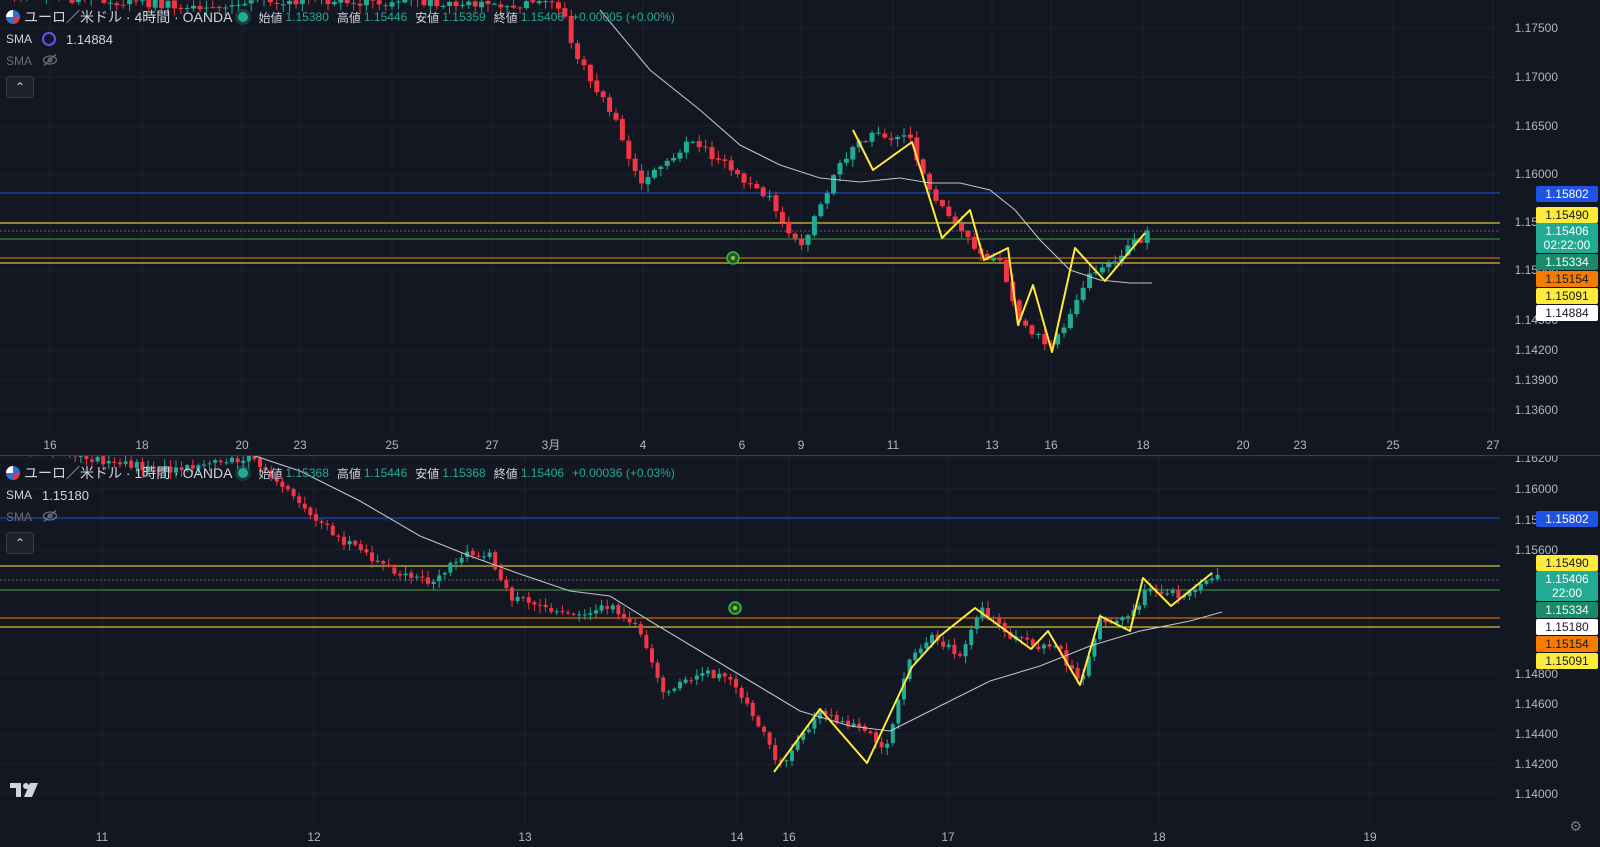 The height and width of the screenshot is (847, 1600). I want to click on sma-label: SMA, so click(19, 39).